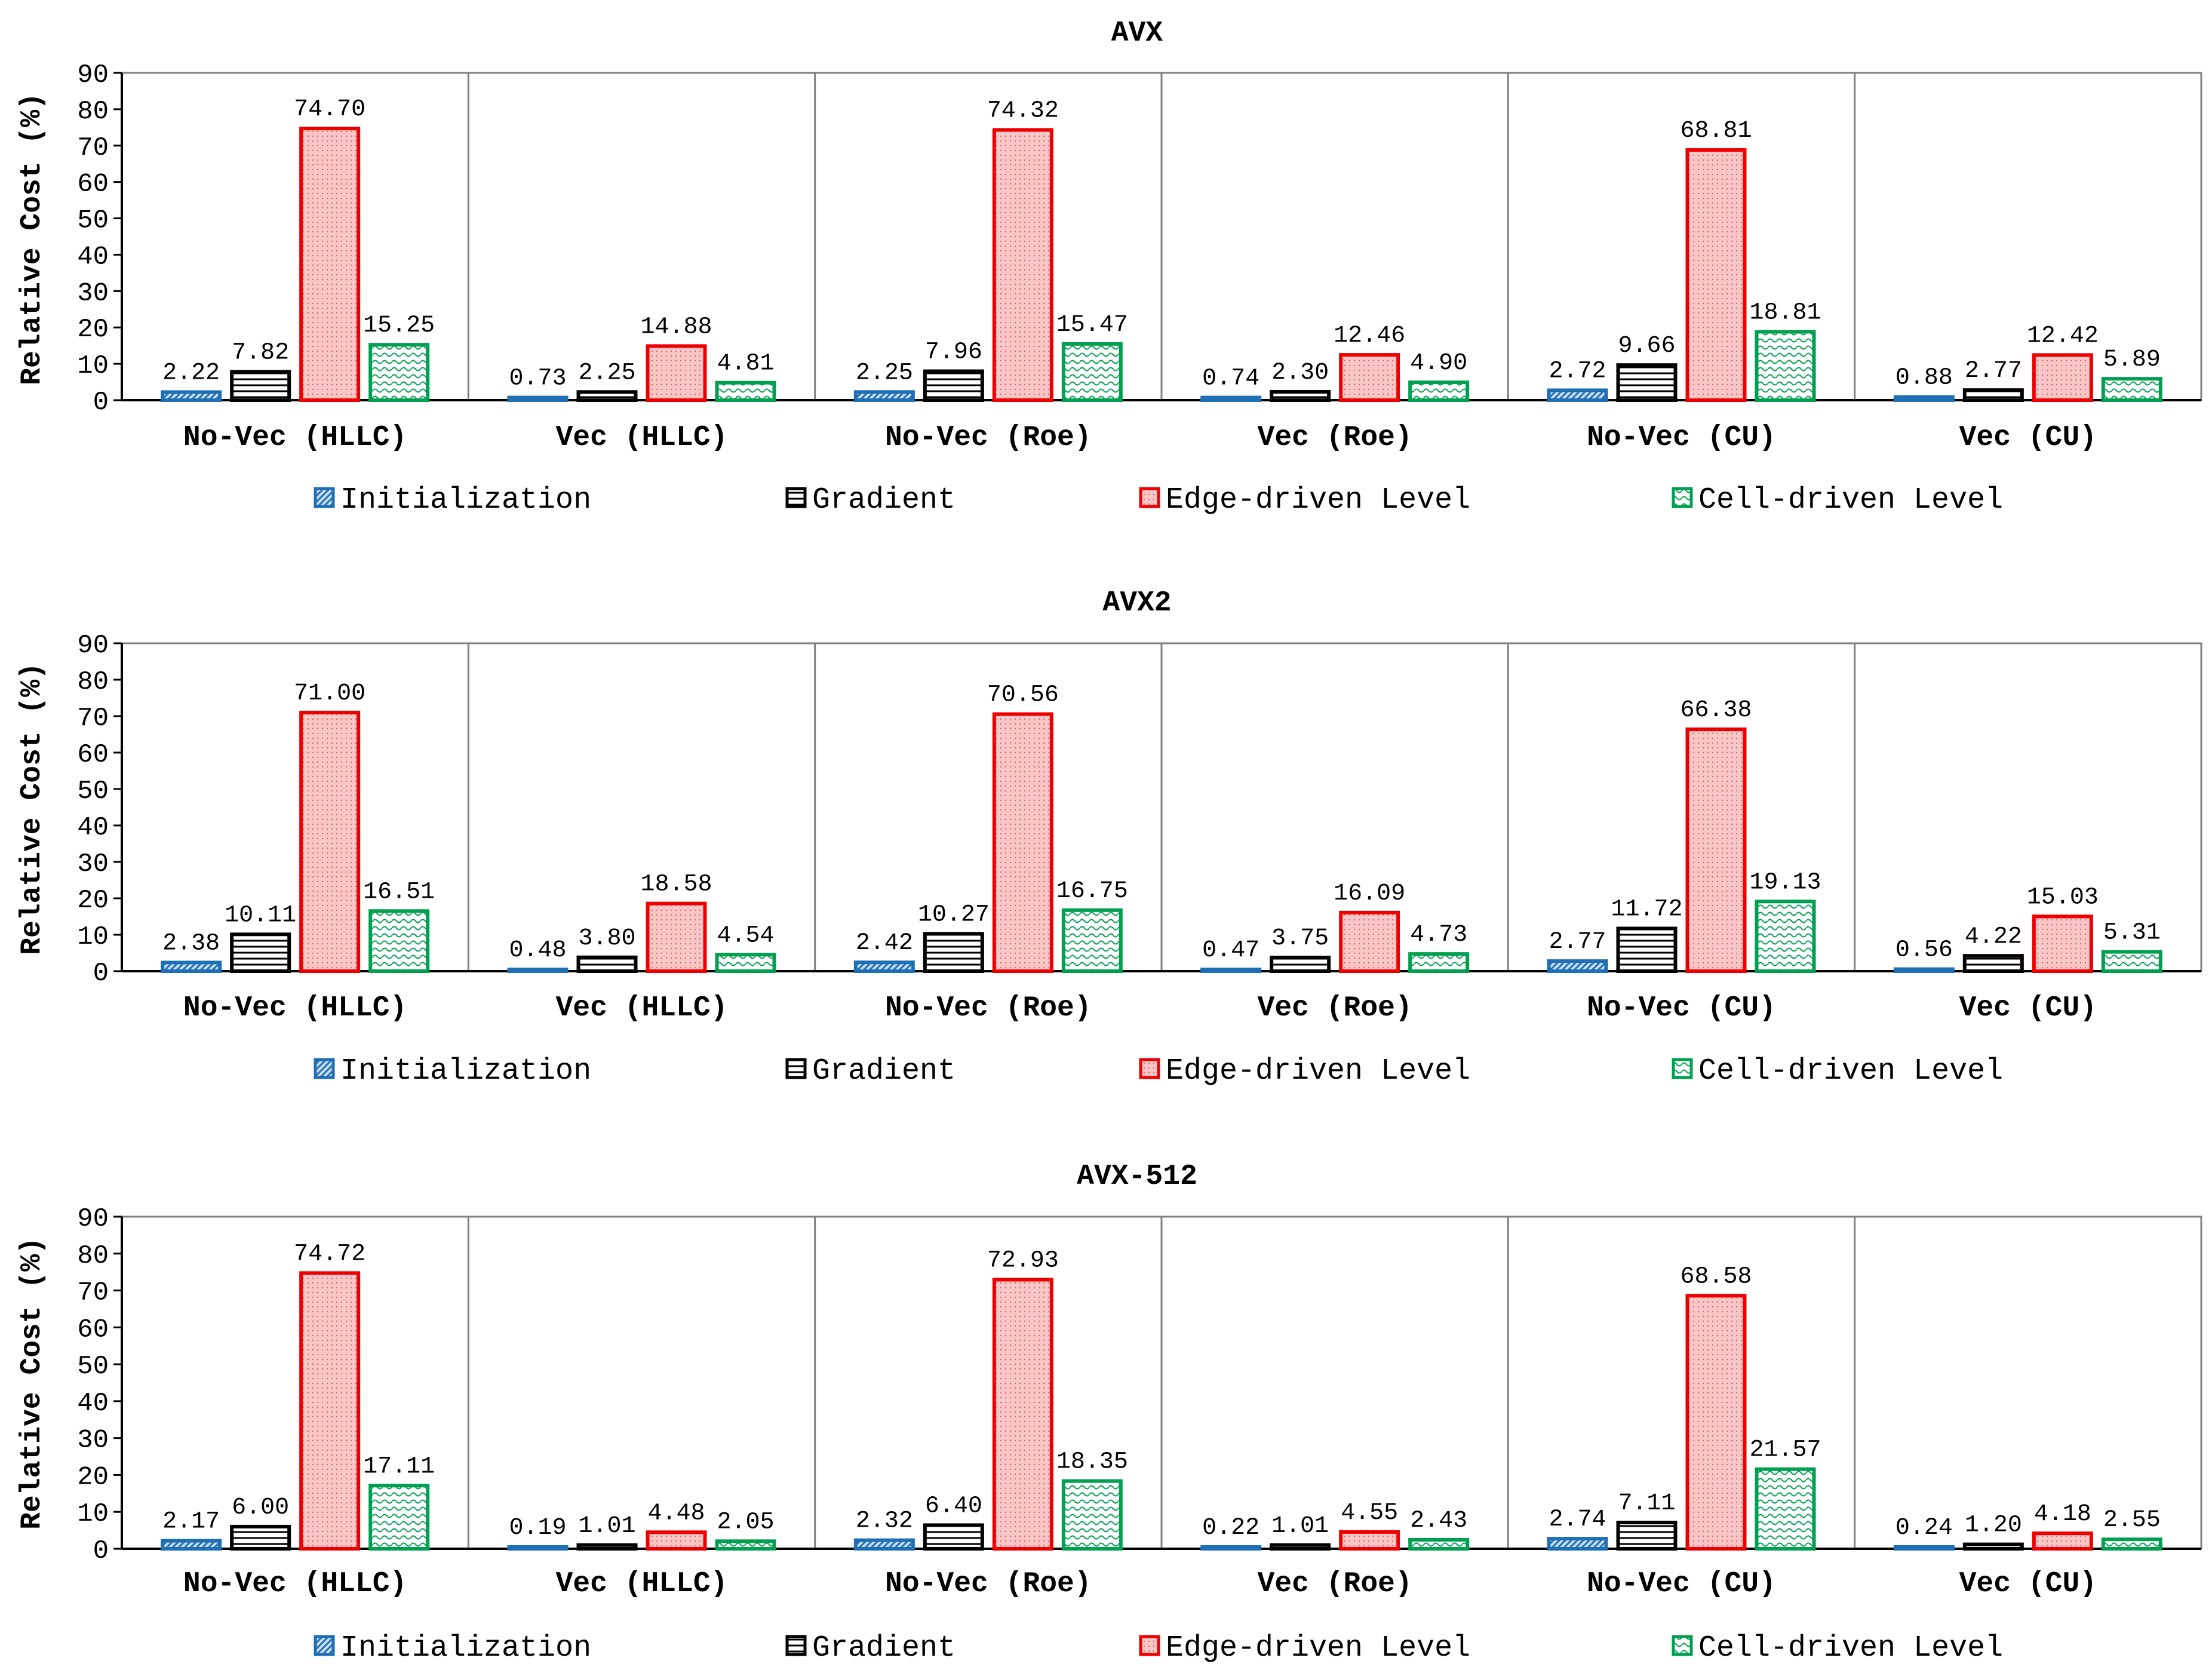  What do you see at coordinates (2132, 934) in the screenshot?
I see `data-label: 5.31` at bounding box center [2132, 934].